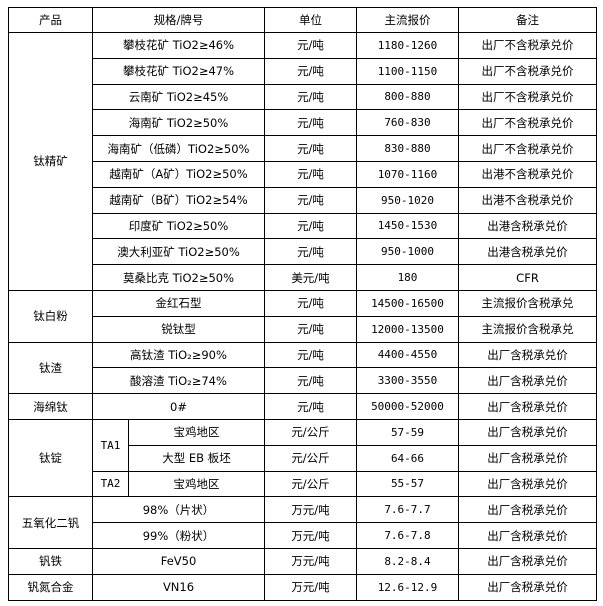 Image resolution: width=603 pixels, height=606 pixels. Describe the element at coordinates (178, 355) in the screenshot. I see `spec-cell: 高钛渣 TiO₂≥90%` at that location.